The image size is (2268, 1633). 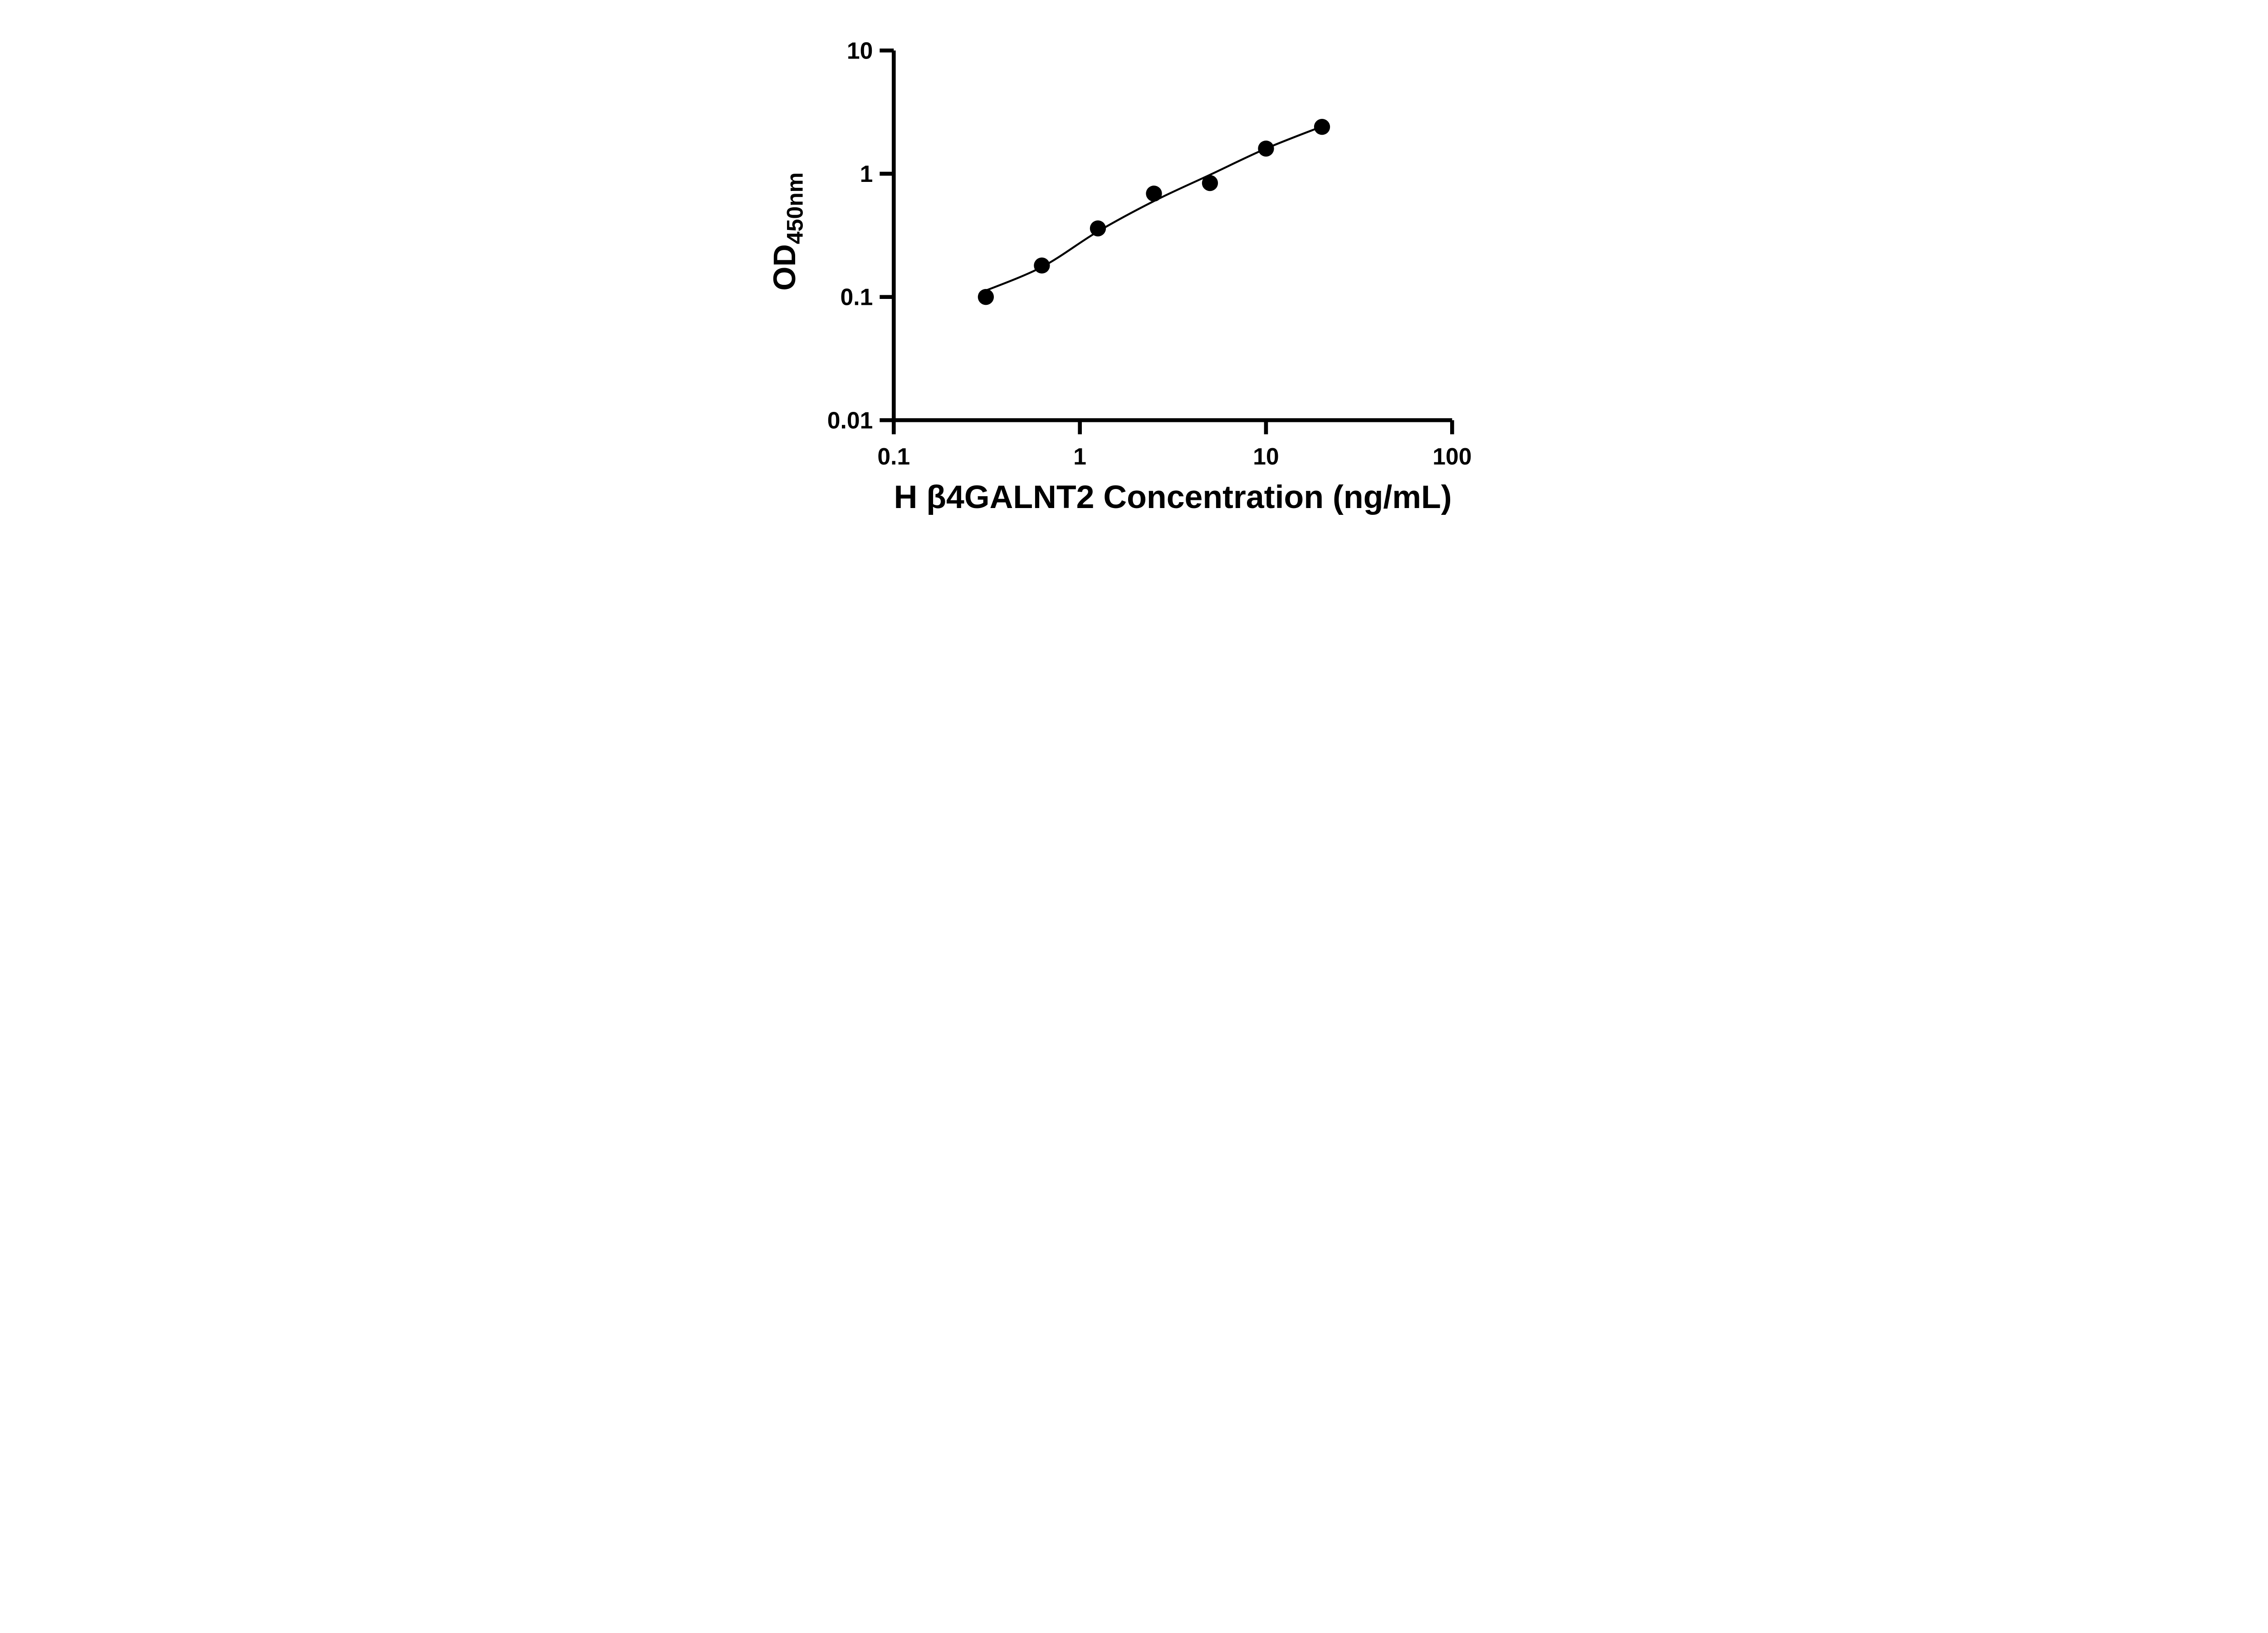 I want to click on y-tick-label: 0.01, so click(x=850, y=420).